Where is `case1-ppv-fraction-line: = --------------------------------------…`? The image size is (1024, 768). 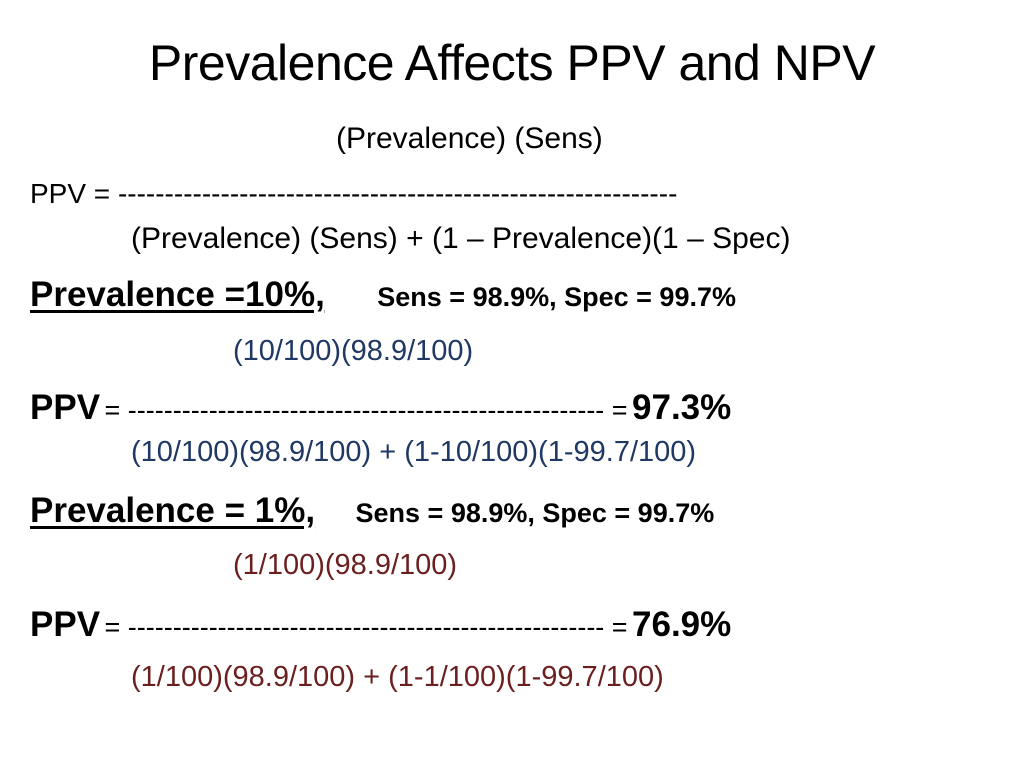 case1-ppv-fraction-line: = --------------------------------------… is located at coordinates (366, 410).